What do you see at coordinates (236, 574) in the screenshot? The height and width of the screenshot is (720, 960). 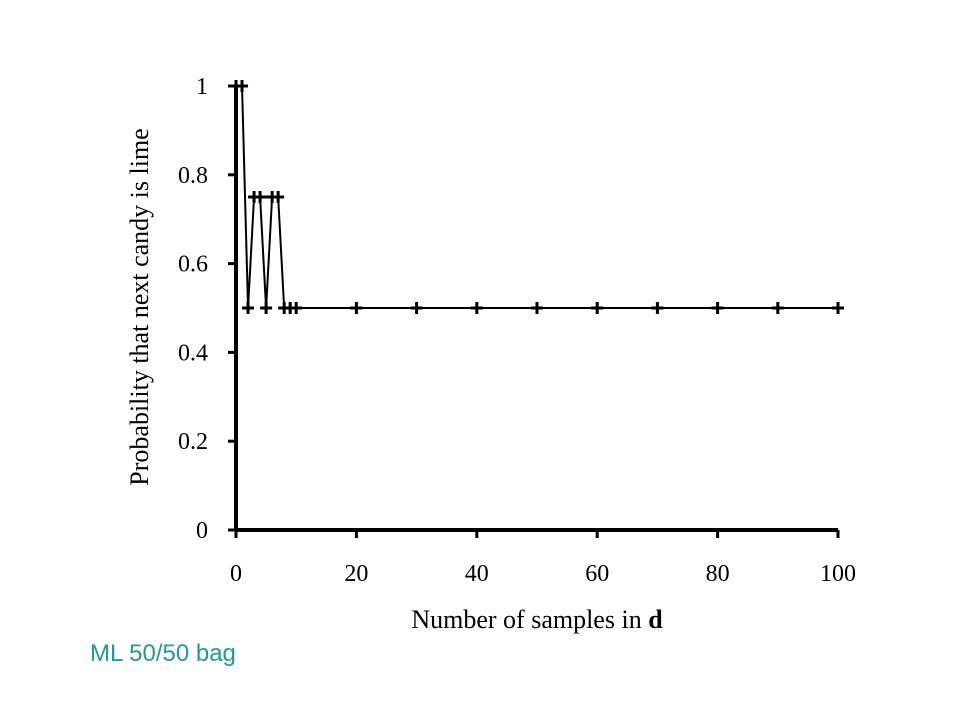 I see `x-tick-label: 0` at bounding box center [236, 574].